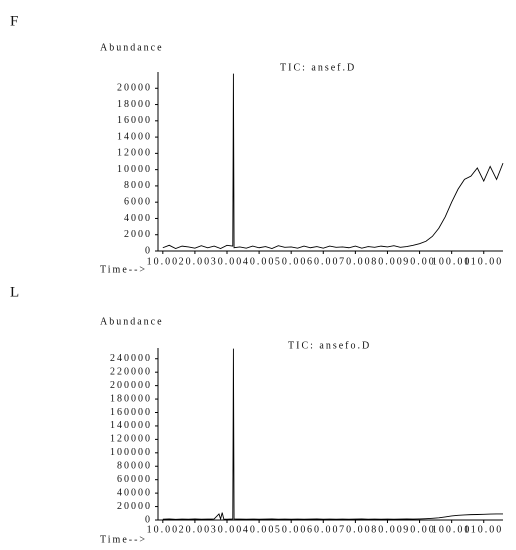  What do you see at coordinates (134, 169) in the screenshot?
I see `y-tick-label: 10000` at bounding box center [134, 169].